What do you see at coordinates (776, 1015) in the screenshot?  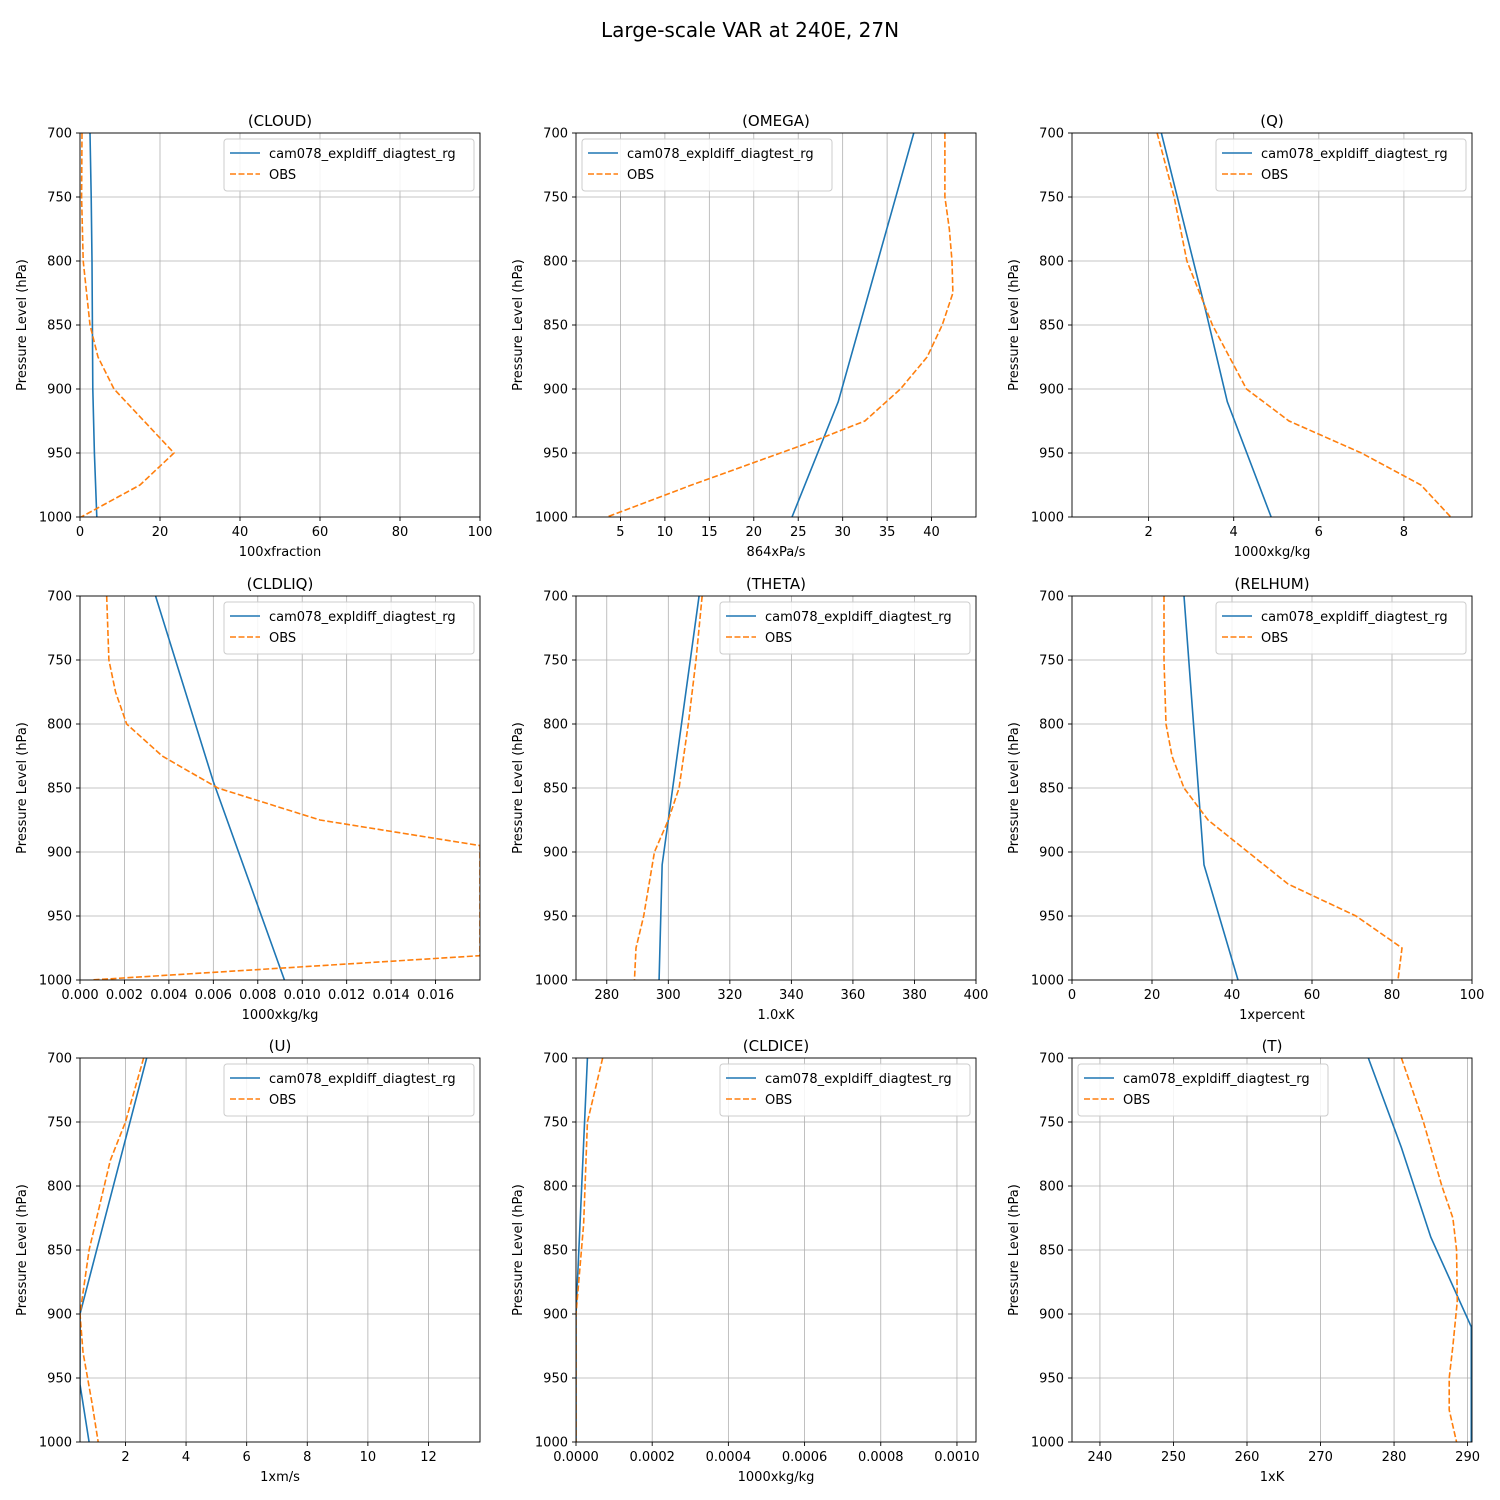 I see `x-axis-label: 1.0xK` at bounding box center [776, 1015].